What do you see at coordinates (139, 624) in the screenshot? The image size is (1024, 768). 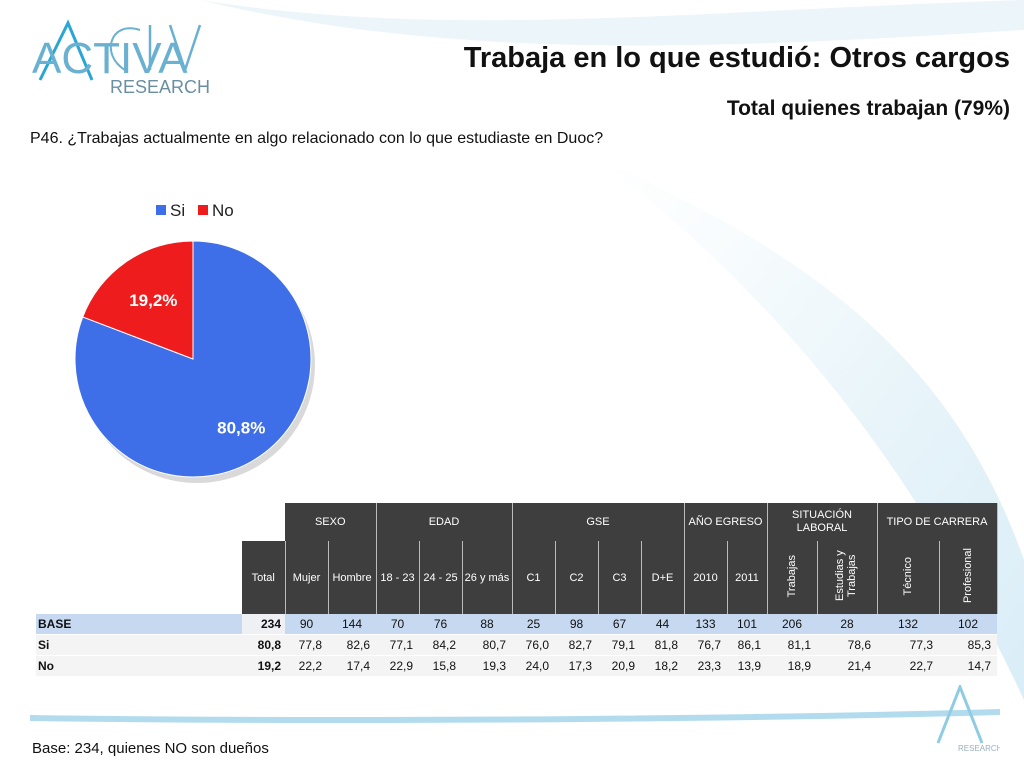 I see `row-label: BASE` at bounding box center [139, 624].